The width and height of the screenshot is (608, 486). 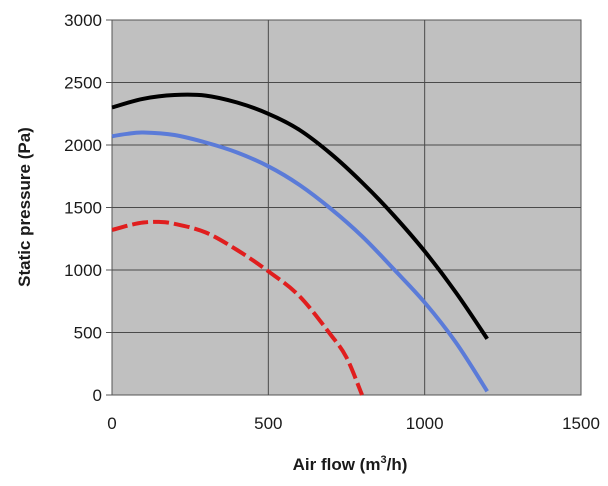 I want to click on y-tick-label: 2000, so click(x=83, y=145).